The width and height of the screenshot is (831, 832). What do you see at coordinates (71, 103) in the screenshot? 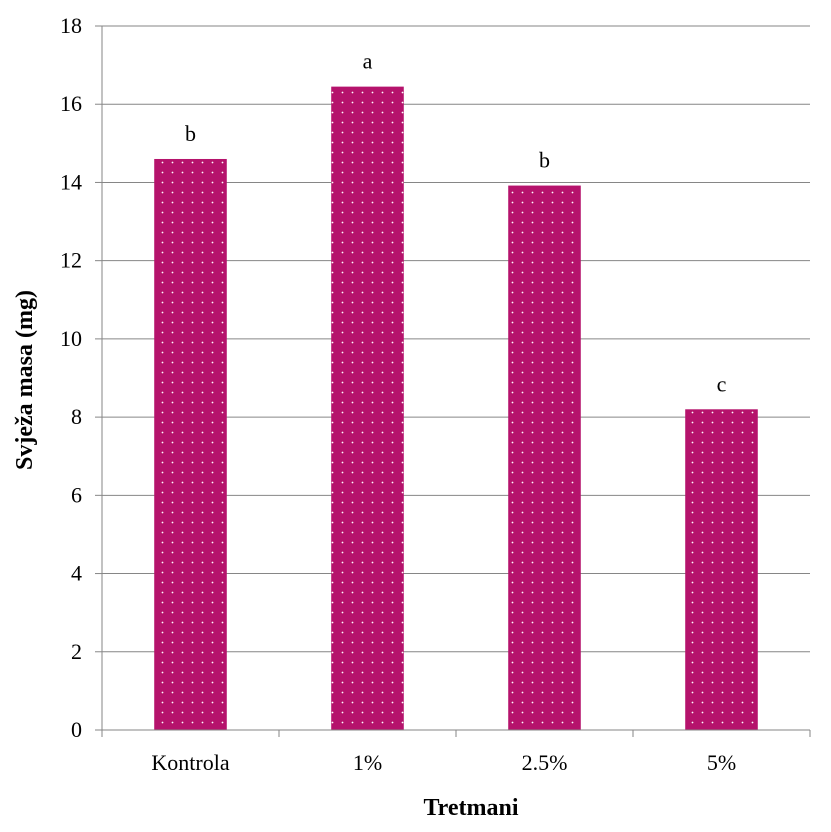
I see `y-tick-label: 16` at bounding box center [71, 103].